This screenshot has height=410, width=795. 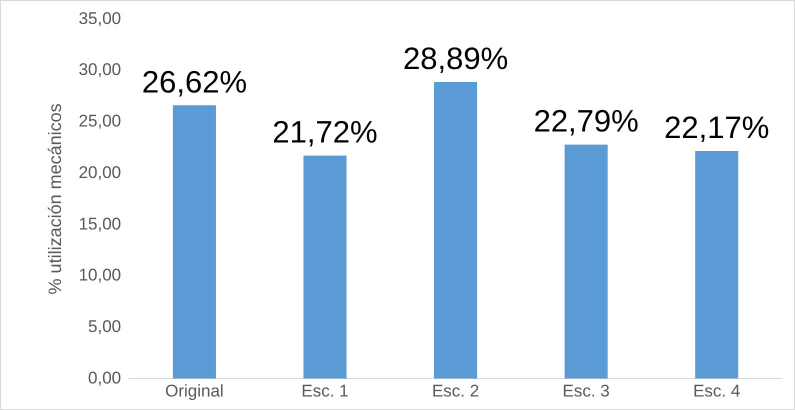 What do you see at coordinates (100, 224) in the screenshot?
I see `y-tick-label: 15,00` at bounding box center [100, 224].